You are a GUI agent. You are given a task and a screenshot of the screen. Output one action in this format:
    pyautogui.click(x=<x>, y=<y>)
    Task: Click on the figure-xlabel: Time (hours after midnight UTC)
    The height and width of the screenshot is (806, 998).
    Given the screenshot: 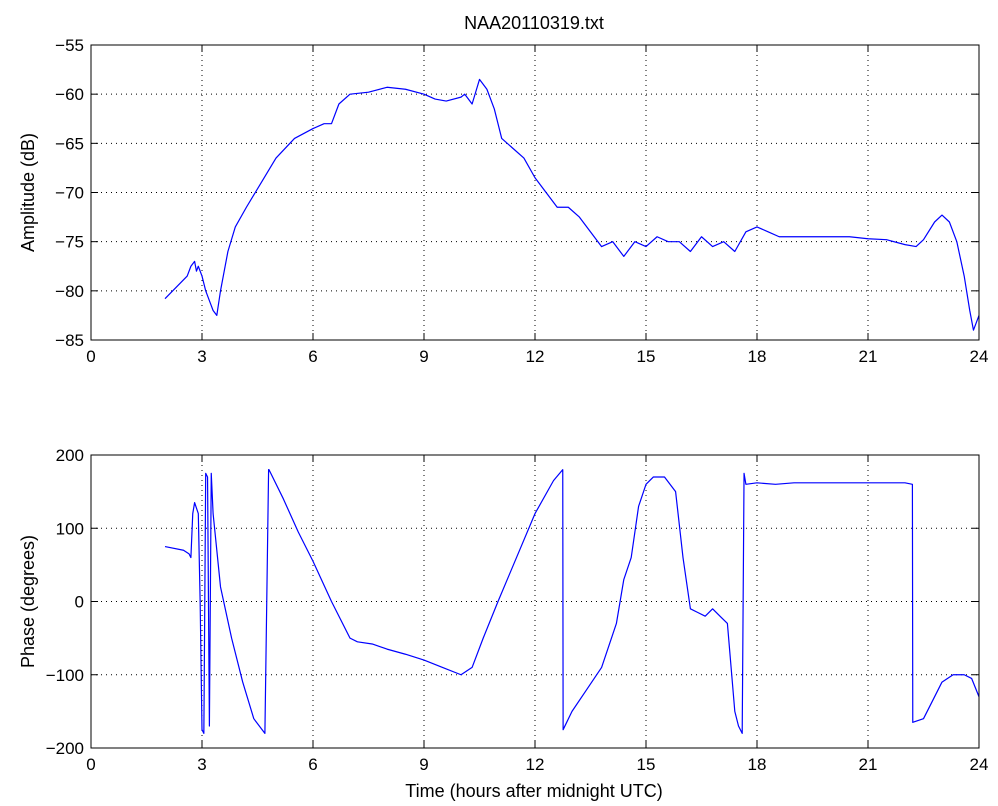 What is the action you would take?
    pyautogui.click(x=533, y=791)
    